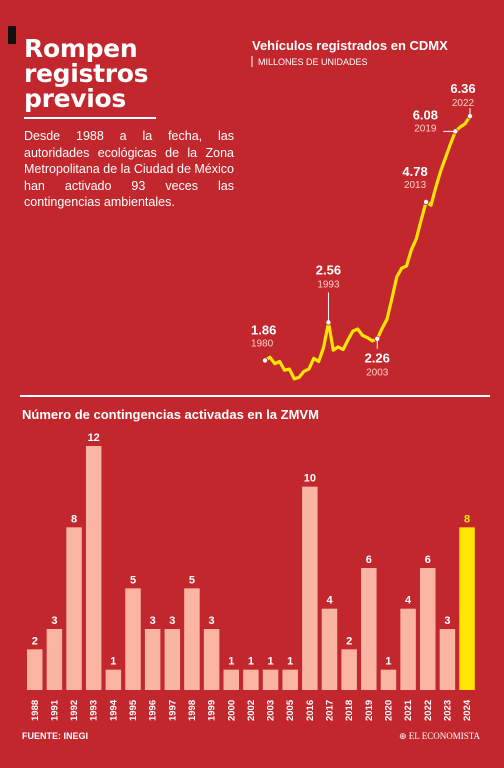 The image size is (504, 768). What do you see at coordinates (172, 710) in the screenshot?
I see `bar-category-1997: 1997` at bounding box center [172, 710].